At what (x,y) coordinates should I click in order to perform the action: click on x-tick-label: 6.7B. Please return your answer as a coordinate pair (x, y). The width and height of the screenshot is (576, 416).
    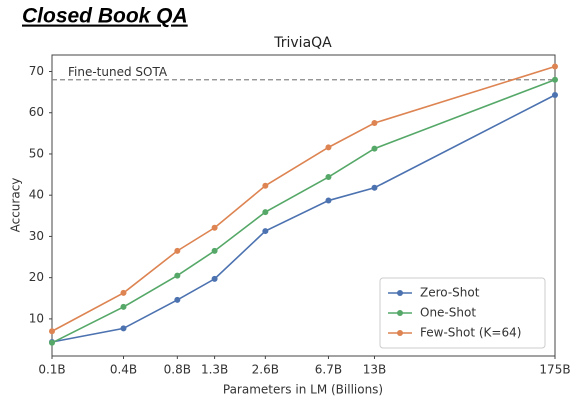
    Looking at the image, I should click on (328, 370).